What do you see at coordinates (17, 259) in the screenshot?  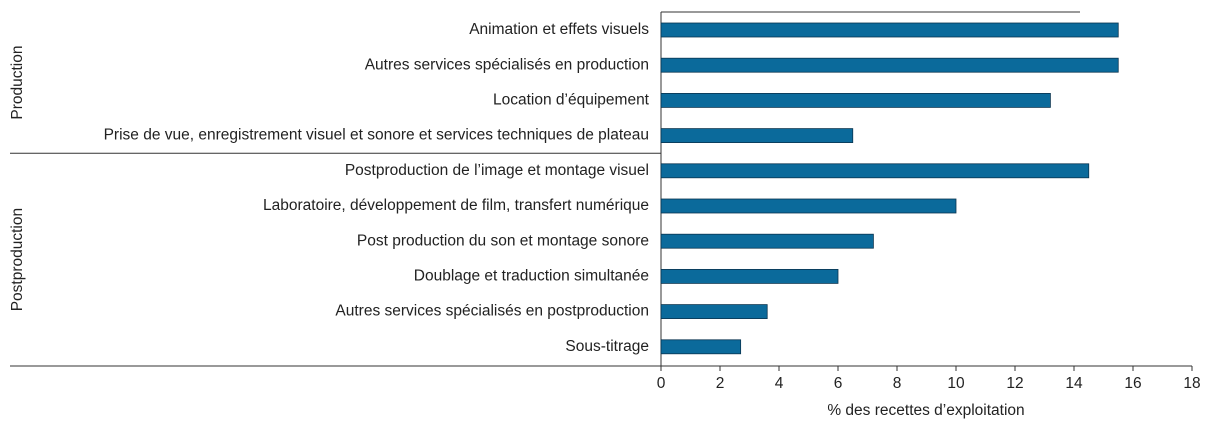 I see `group-label: Postproduction` at bounding box center [17, 259].